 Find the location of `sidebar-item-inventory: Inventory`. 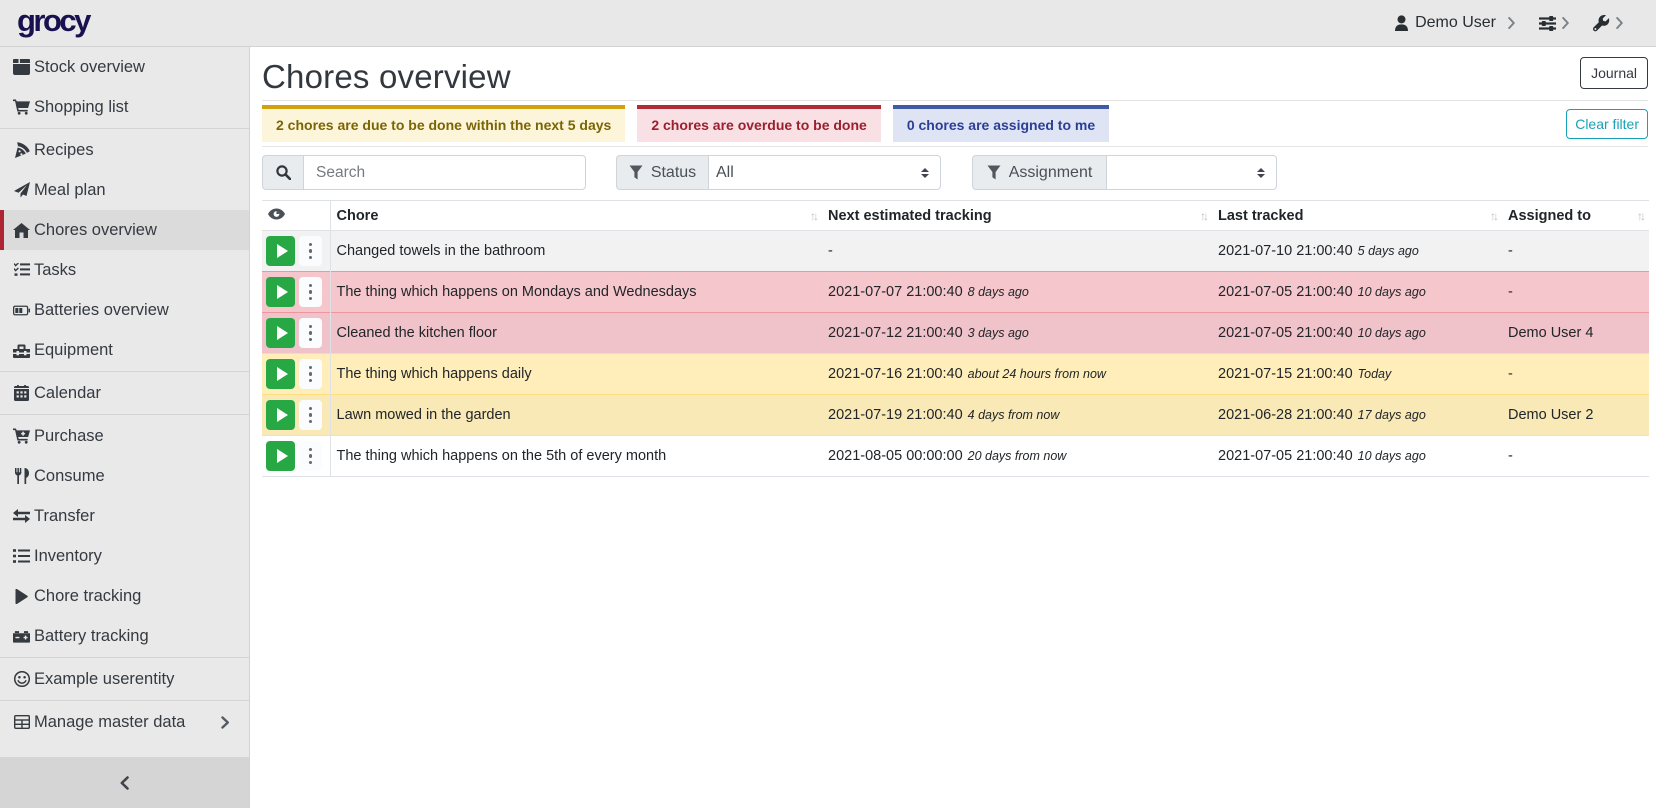

sidebar-item-inventory: Inventory is located at coordinates (124, 556).